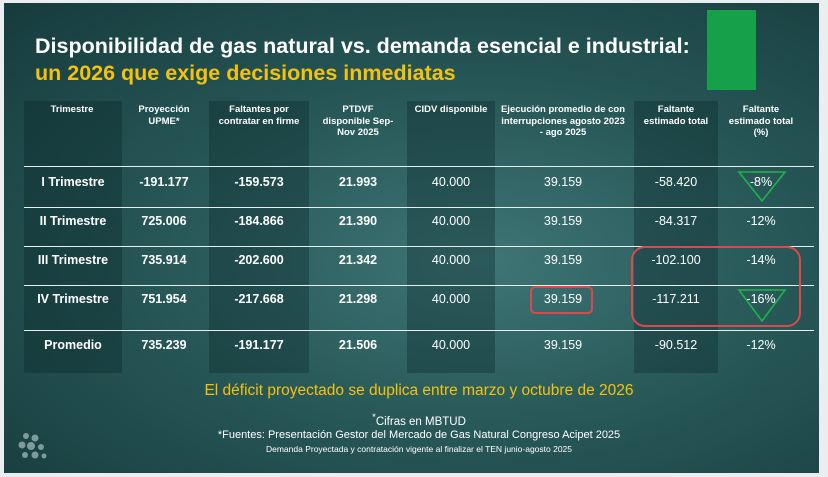 This screenshot has width=828, height=477. What do you see at coordinates (259, 260) in the screenshot?
I see `cell-faltantes: -202.600` at bounding box center [259, 260].